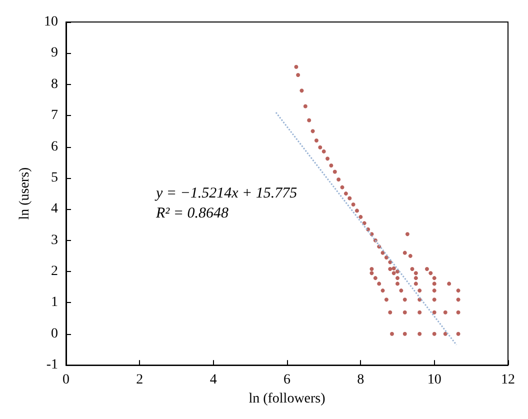 The height and width of the screenshot is (419, 528). What do you see at coordinates (54, 53) in the screenshot?
I see `y-tick-label: 9` at bounding box center [54, 53].